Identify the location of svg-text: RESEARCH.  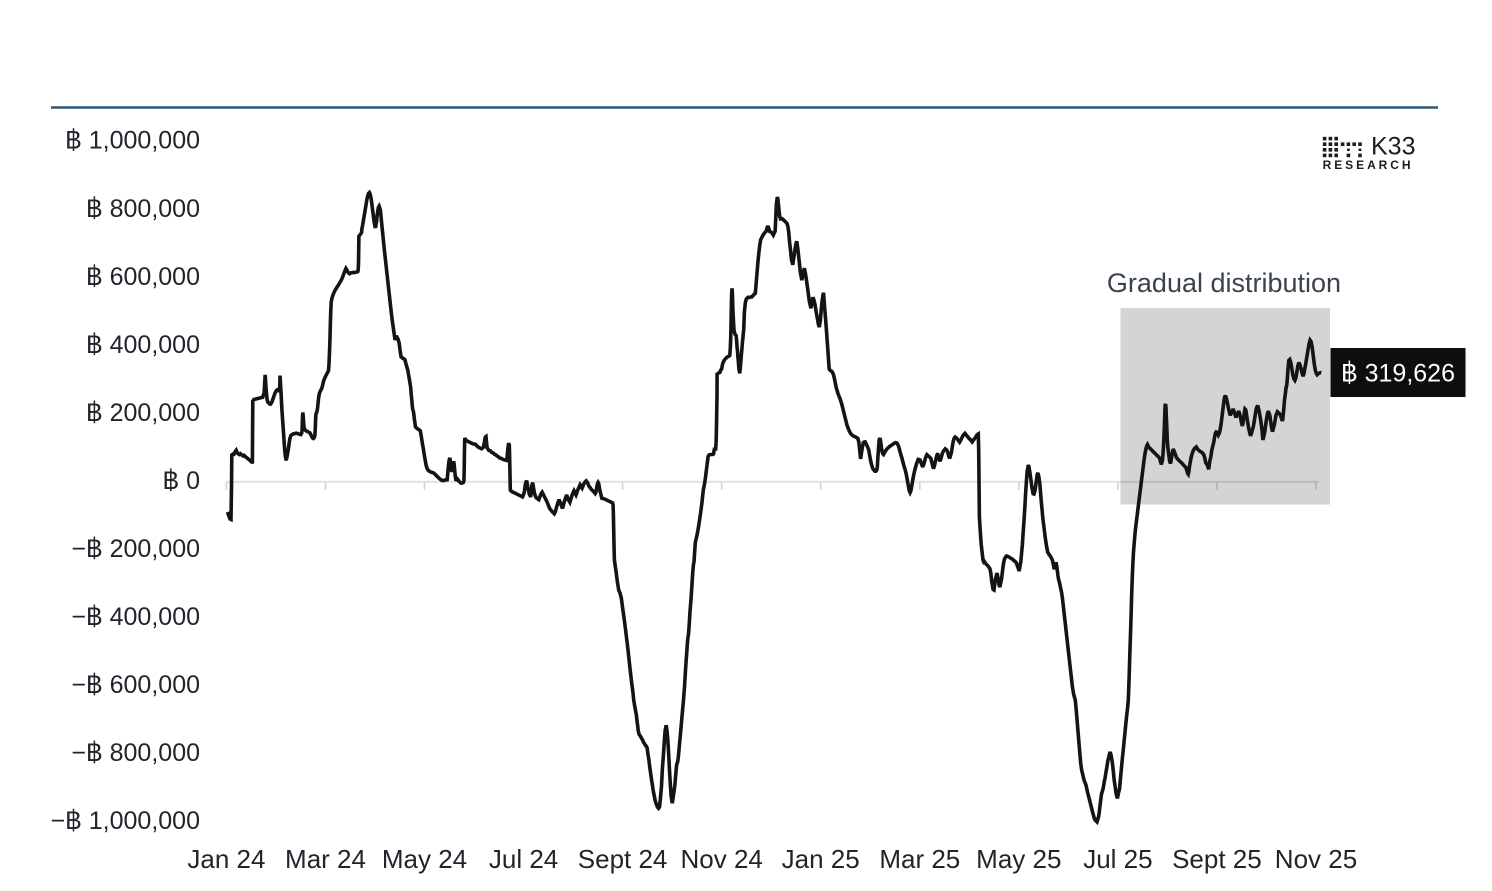
(1368, 165).